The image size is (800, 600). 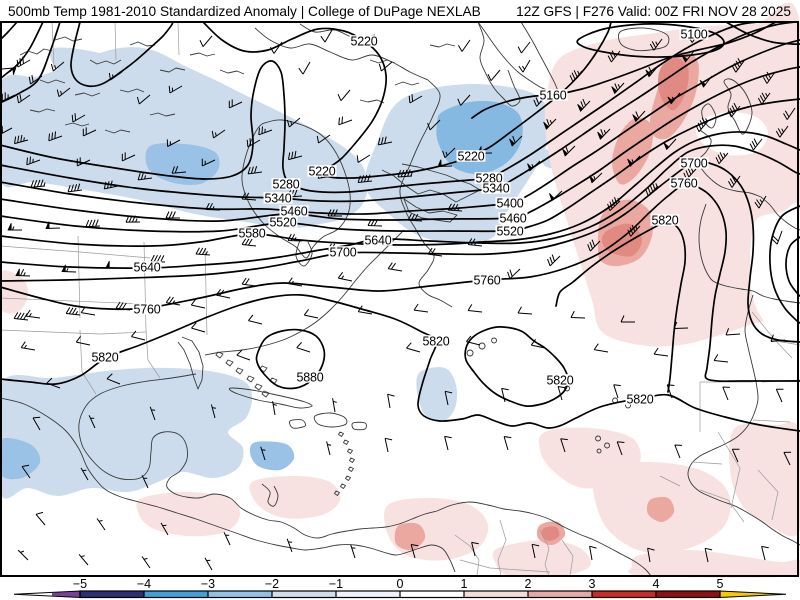 I want to click on svg-text: 5100, so click(x=693, y=35).